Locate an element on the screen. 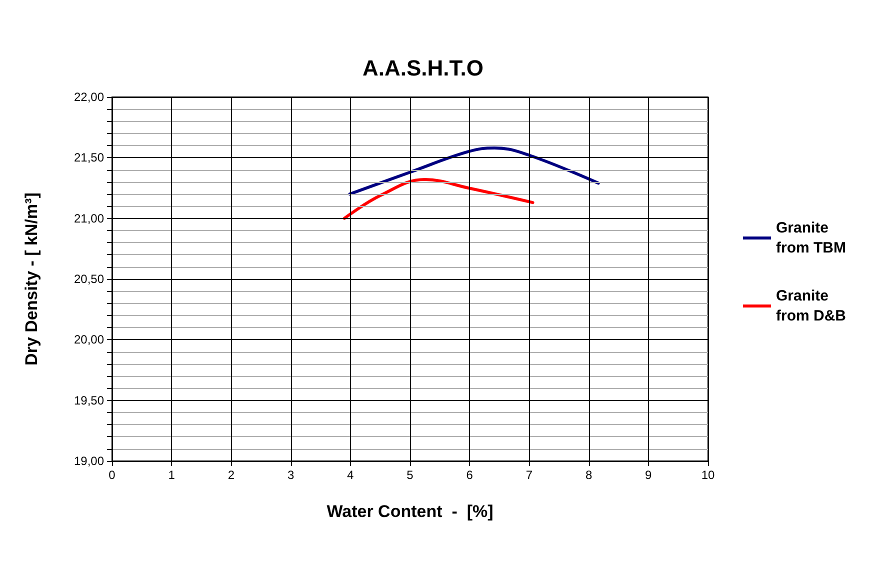  x-tick-label: 0 is located at coordinates (112, 475).